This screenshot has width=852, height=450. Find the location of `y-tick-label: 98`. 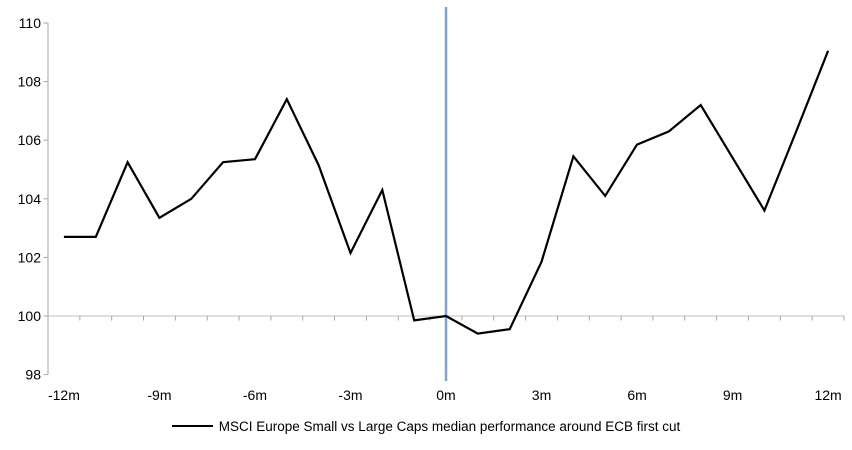

y-tick-label: 98 is located at coordinates (33, 375).